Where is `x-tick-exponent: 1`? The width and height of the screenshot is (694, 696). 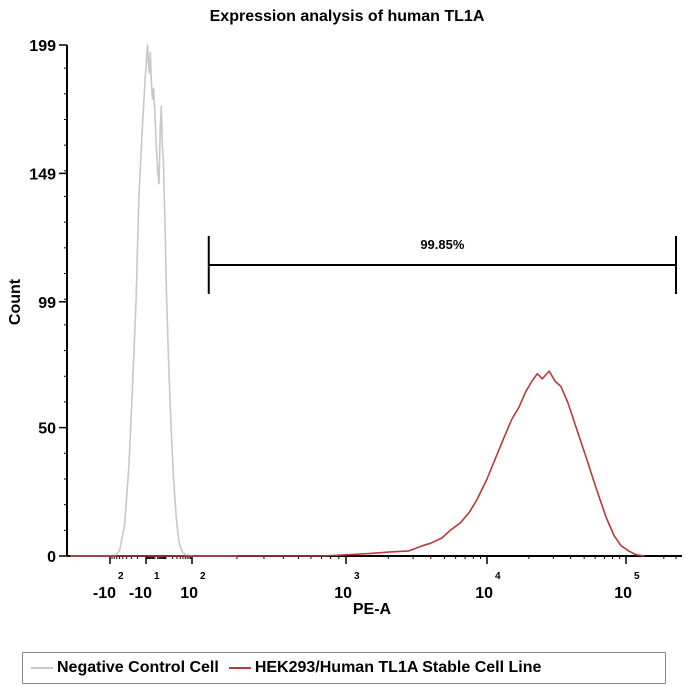
x-tick-exponent: 1 is located at coordinates (157, 576).